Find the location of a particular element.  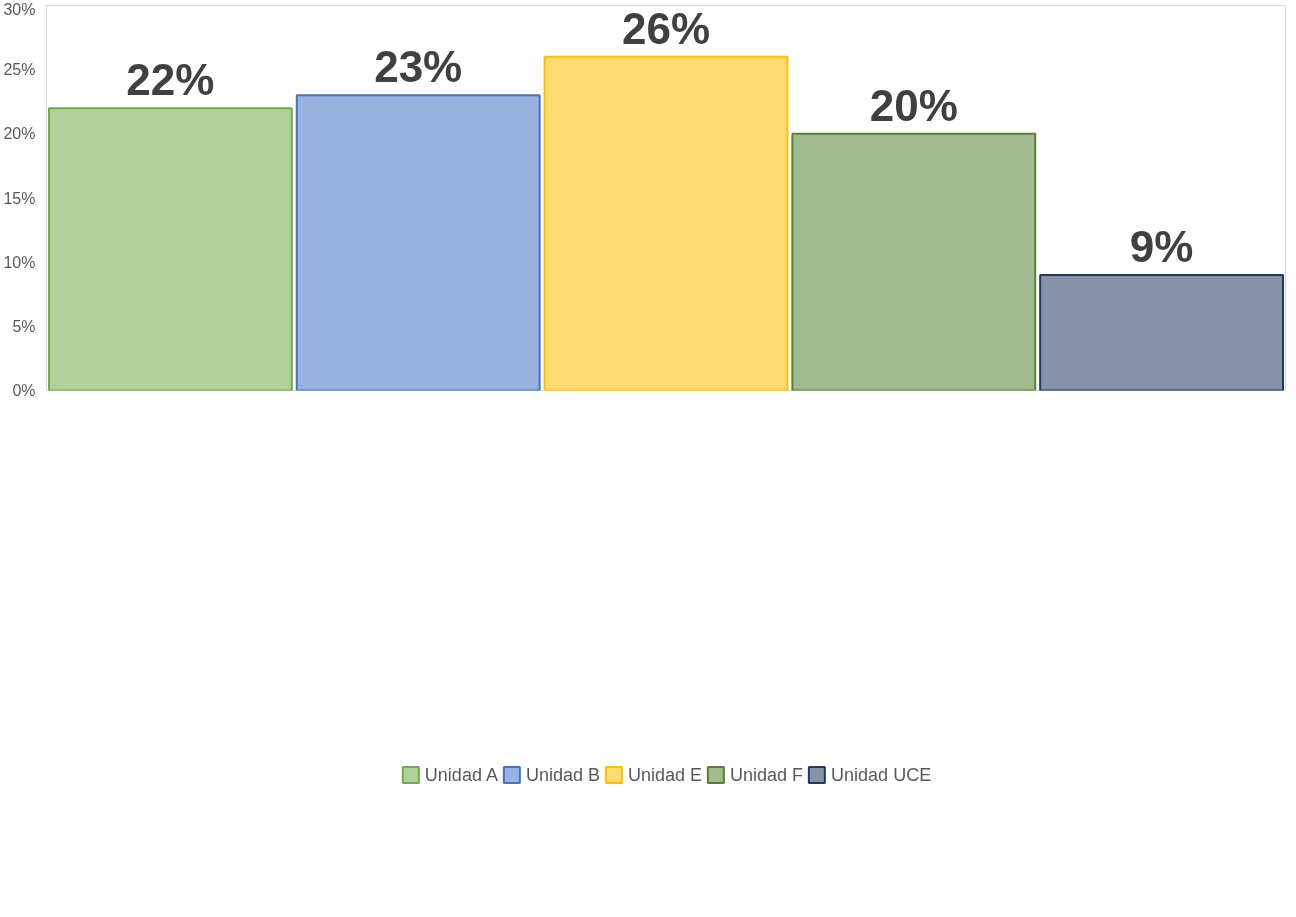

y-tick-label: 0% is located at coordinates (24, 390).